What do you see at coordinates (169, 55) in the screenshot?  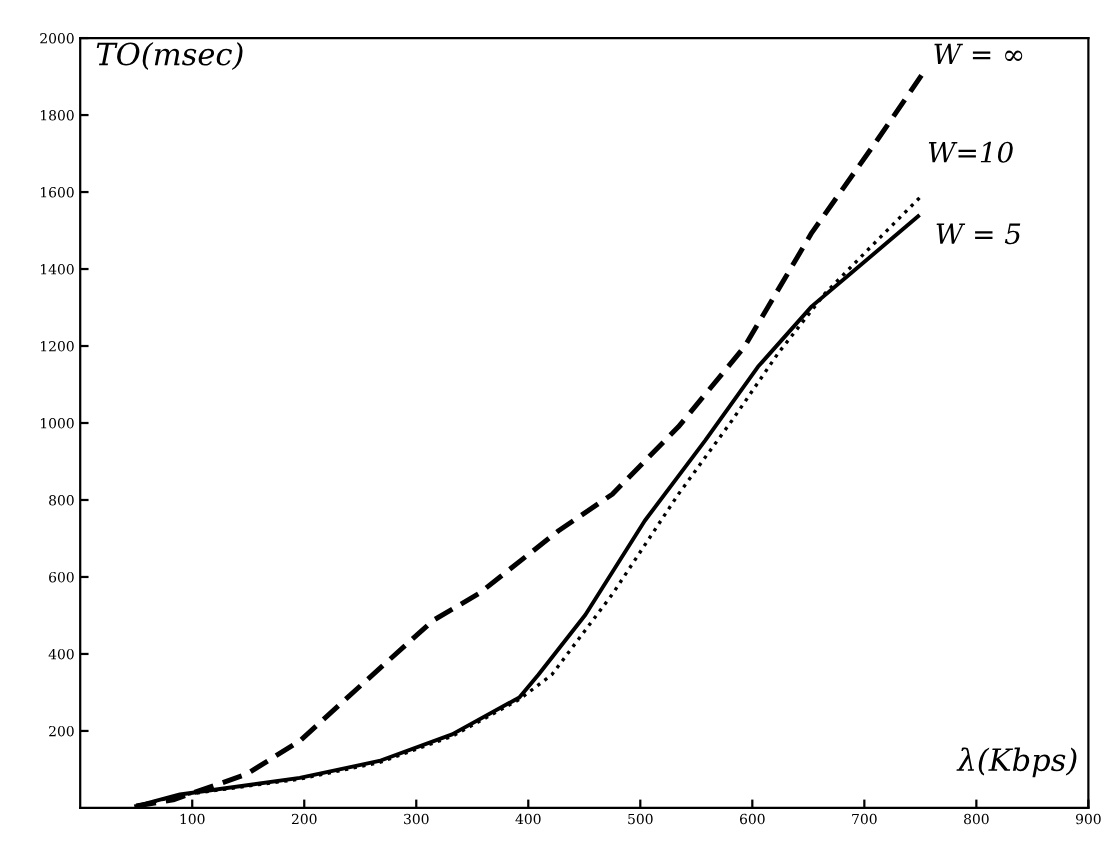 I see `y-axis-title: TO(msec)` at bounding box center [169, 55].